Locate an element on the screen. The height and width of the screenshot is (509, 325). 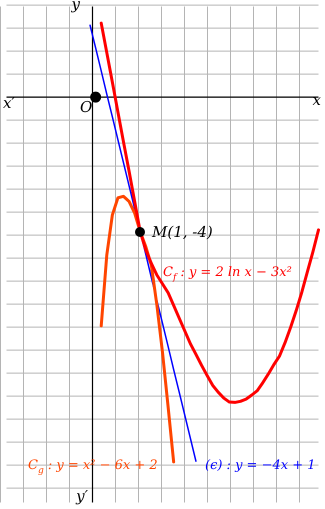
text: y is located at coordinates (75, 6).